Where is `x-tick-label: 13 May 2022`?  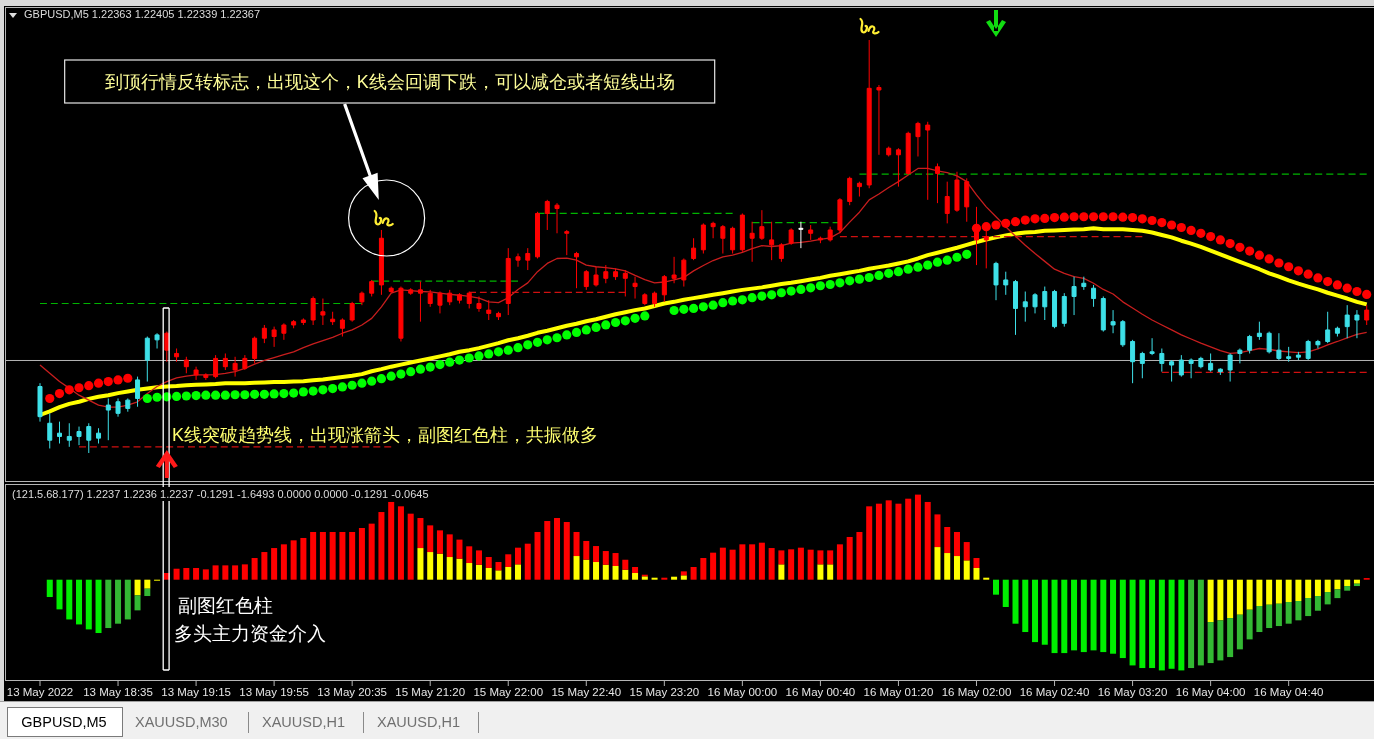
x-tick-label: 13 May 2022 is located at coordinates (40, 692).